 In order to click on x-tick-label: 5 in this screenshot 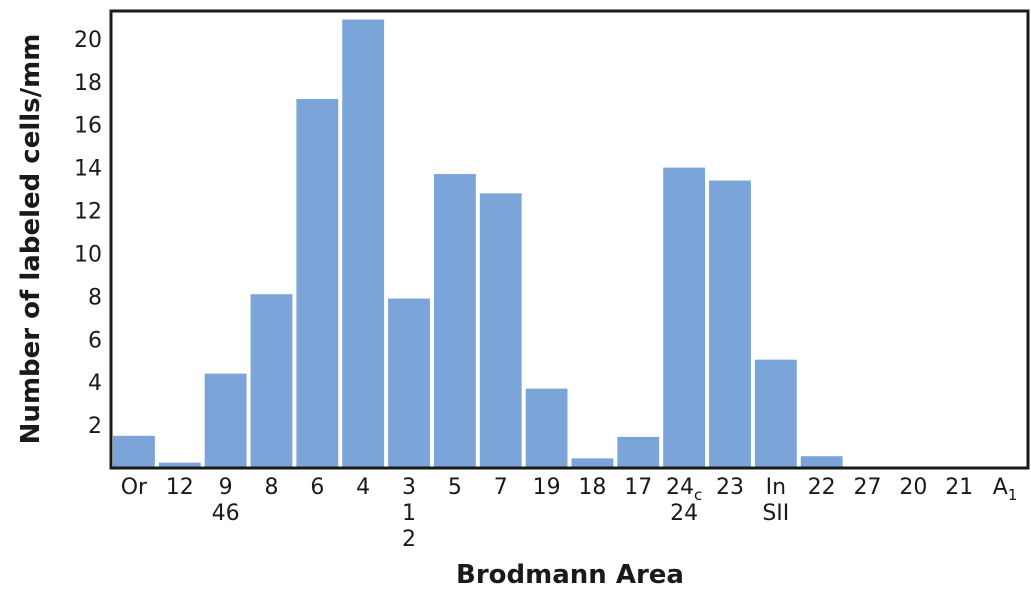, I will do `click(455, 487)`.